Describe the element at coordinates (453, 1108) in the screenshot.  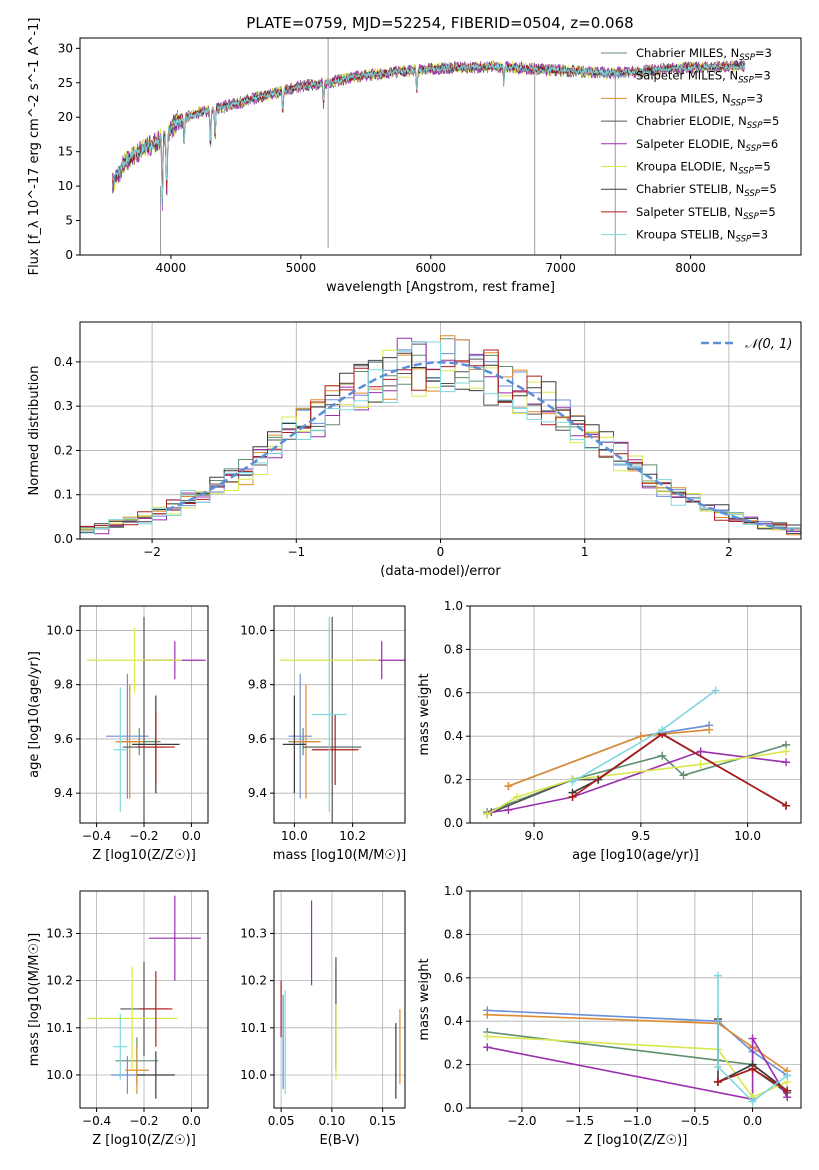
I see `y-tick-label: 0.0` at that location.